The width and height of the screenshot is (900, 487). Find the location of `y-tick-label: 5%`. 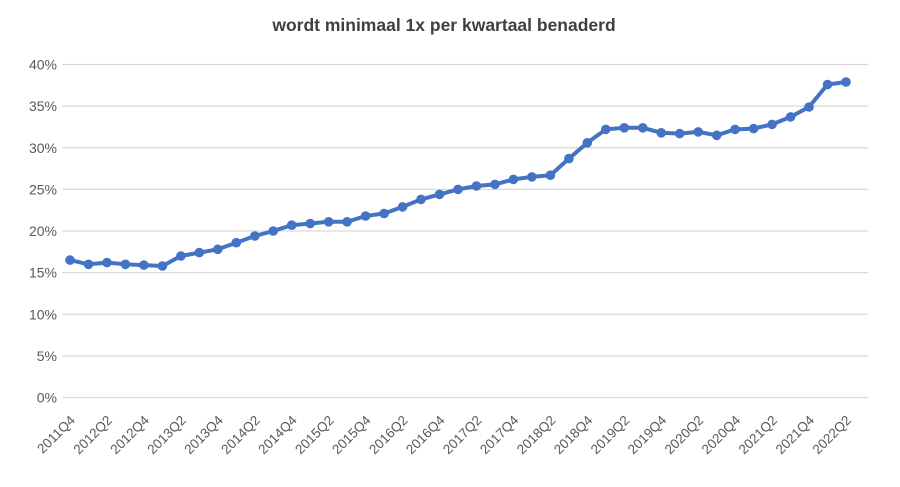

y-tick-label: 5% is located at coordinates (47, 356).